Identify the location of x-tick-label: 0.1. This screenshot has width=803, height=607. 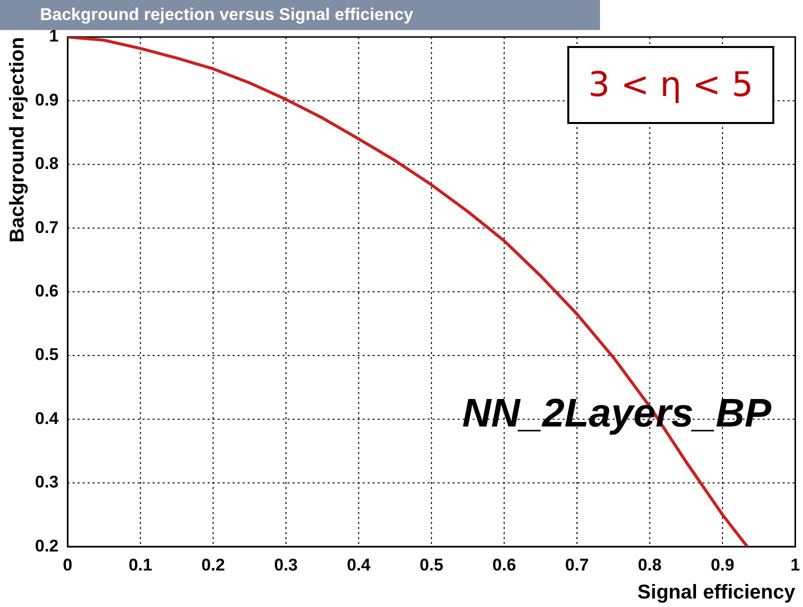
(140, 564).